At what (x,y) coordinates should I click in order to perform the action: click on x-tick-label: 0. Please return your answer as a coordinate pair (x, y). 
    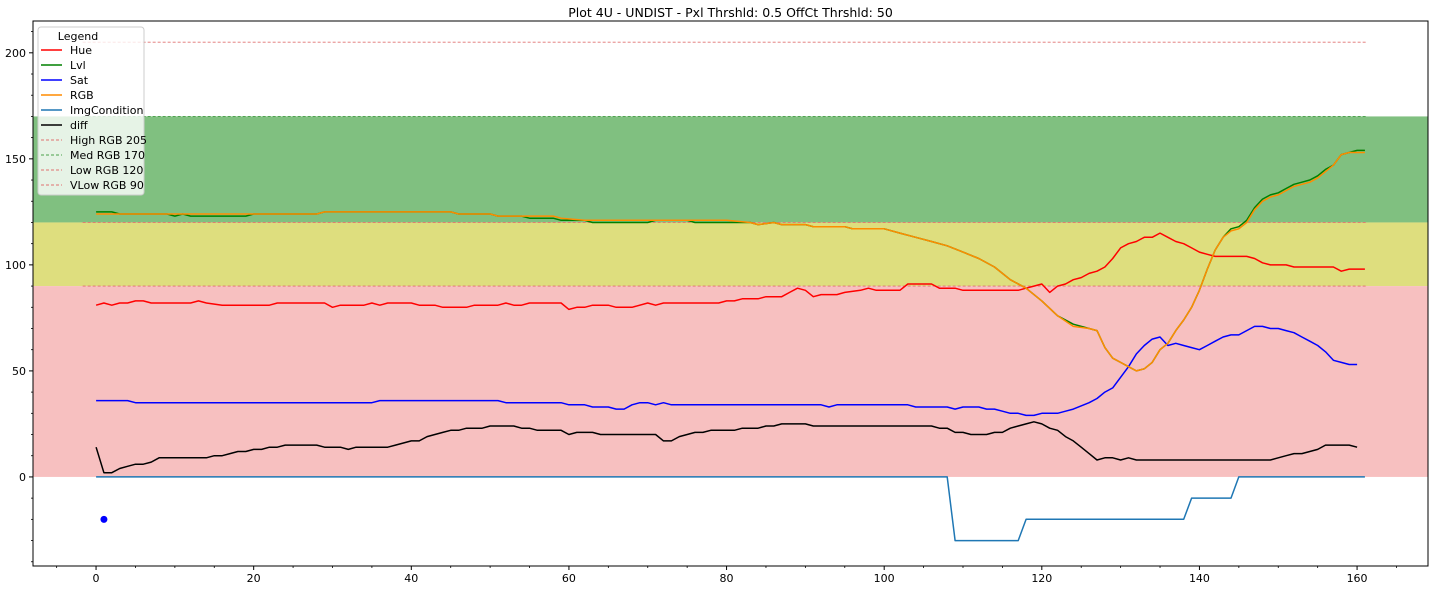
    Looking at the image, I should click on (96, 578).